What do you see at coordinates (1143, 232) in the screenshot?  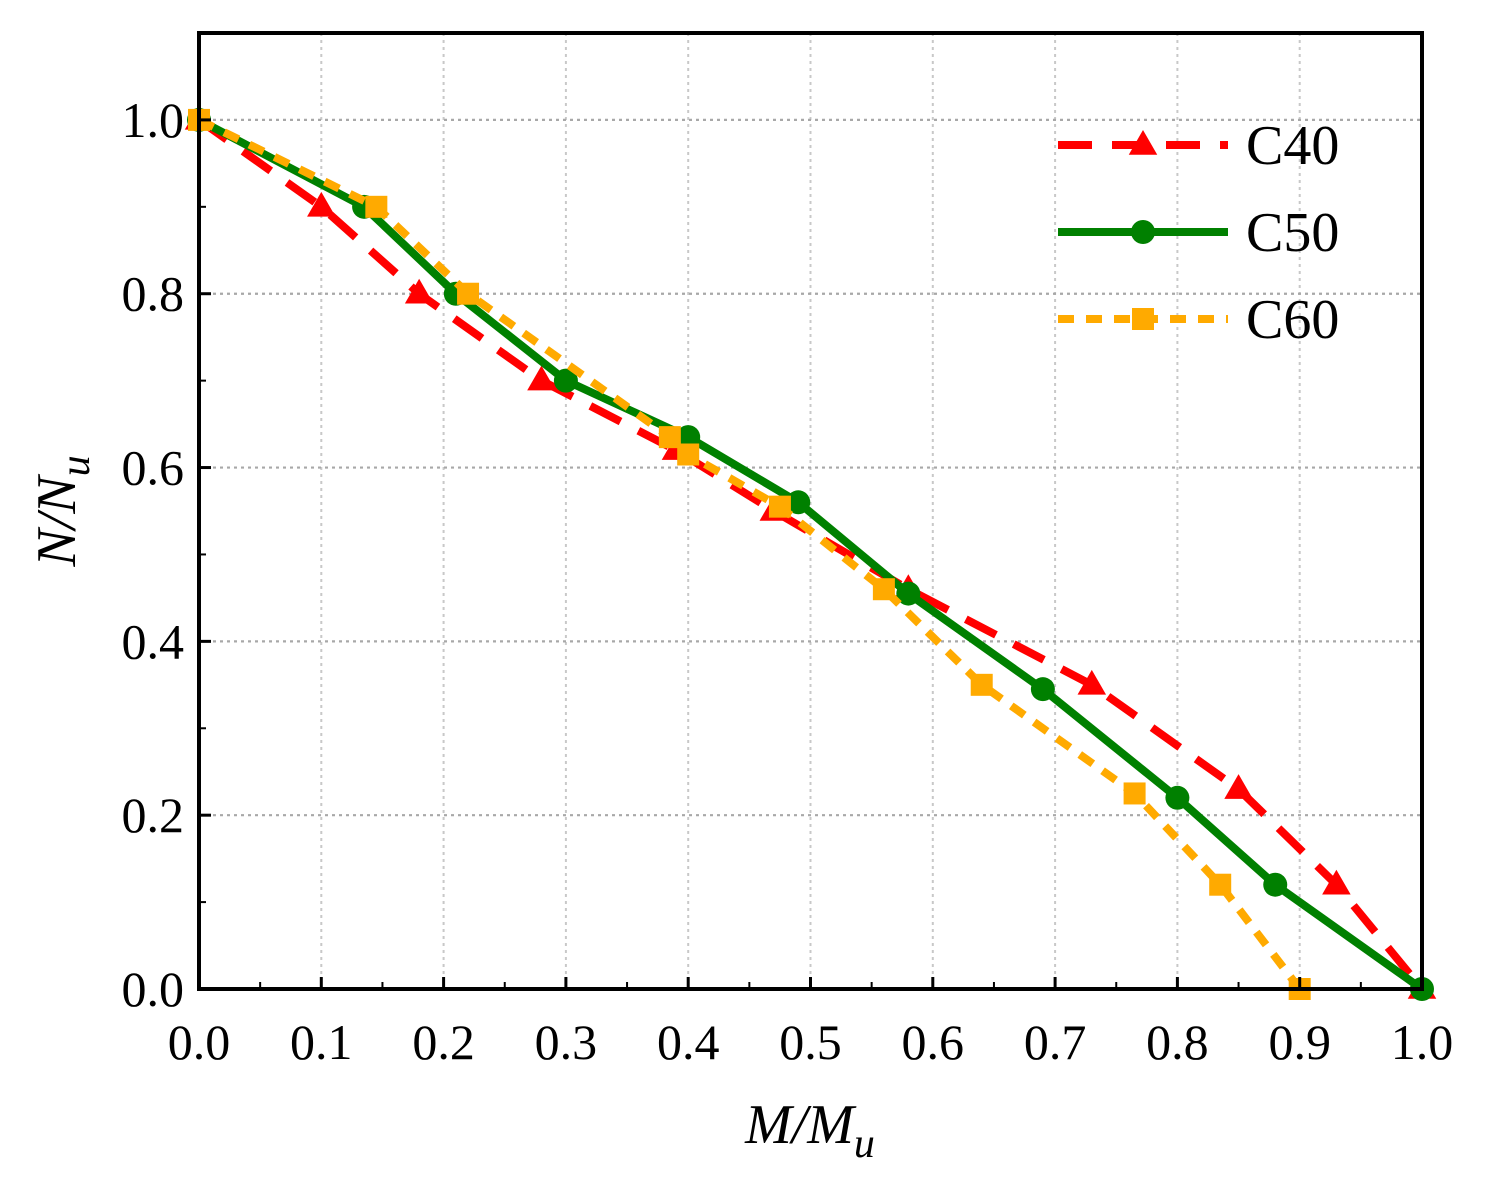 I see `legend-marker-c50` at bounding box center [1143, 232].